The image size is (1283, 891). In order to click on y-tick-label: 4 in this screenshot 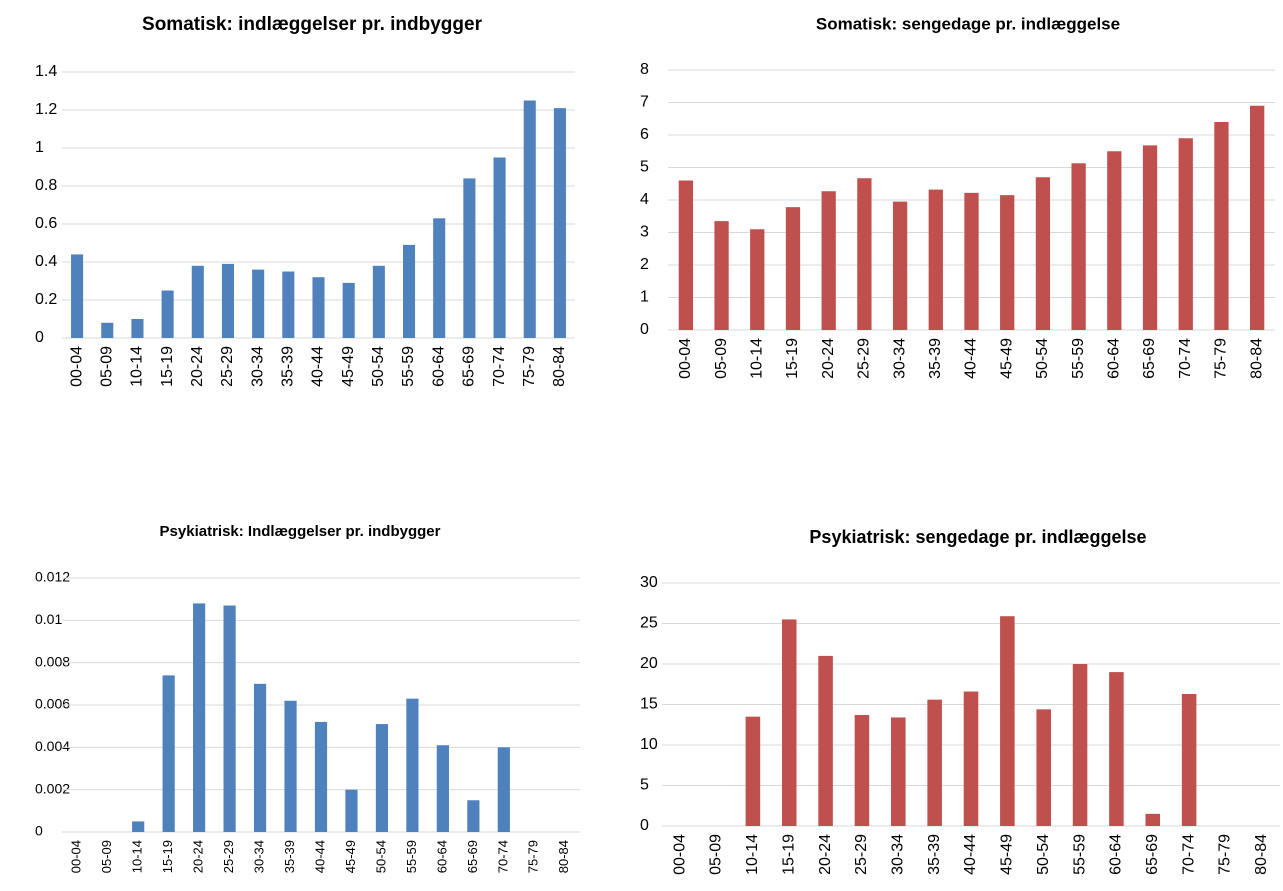, I will do `click(644, 199)`.